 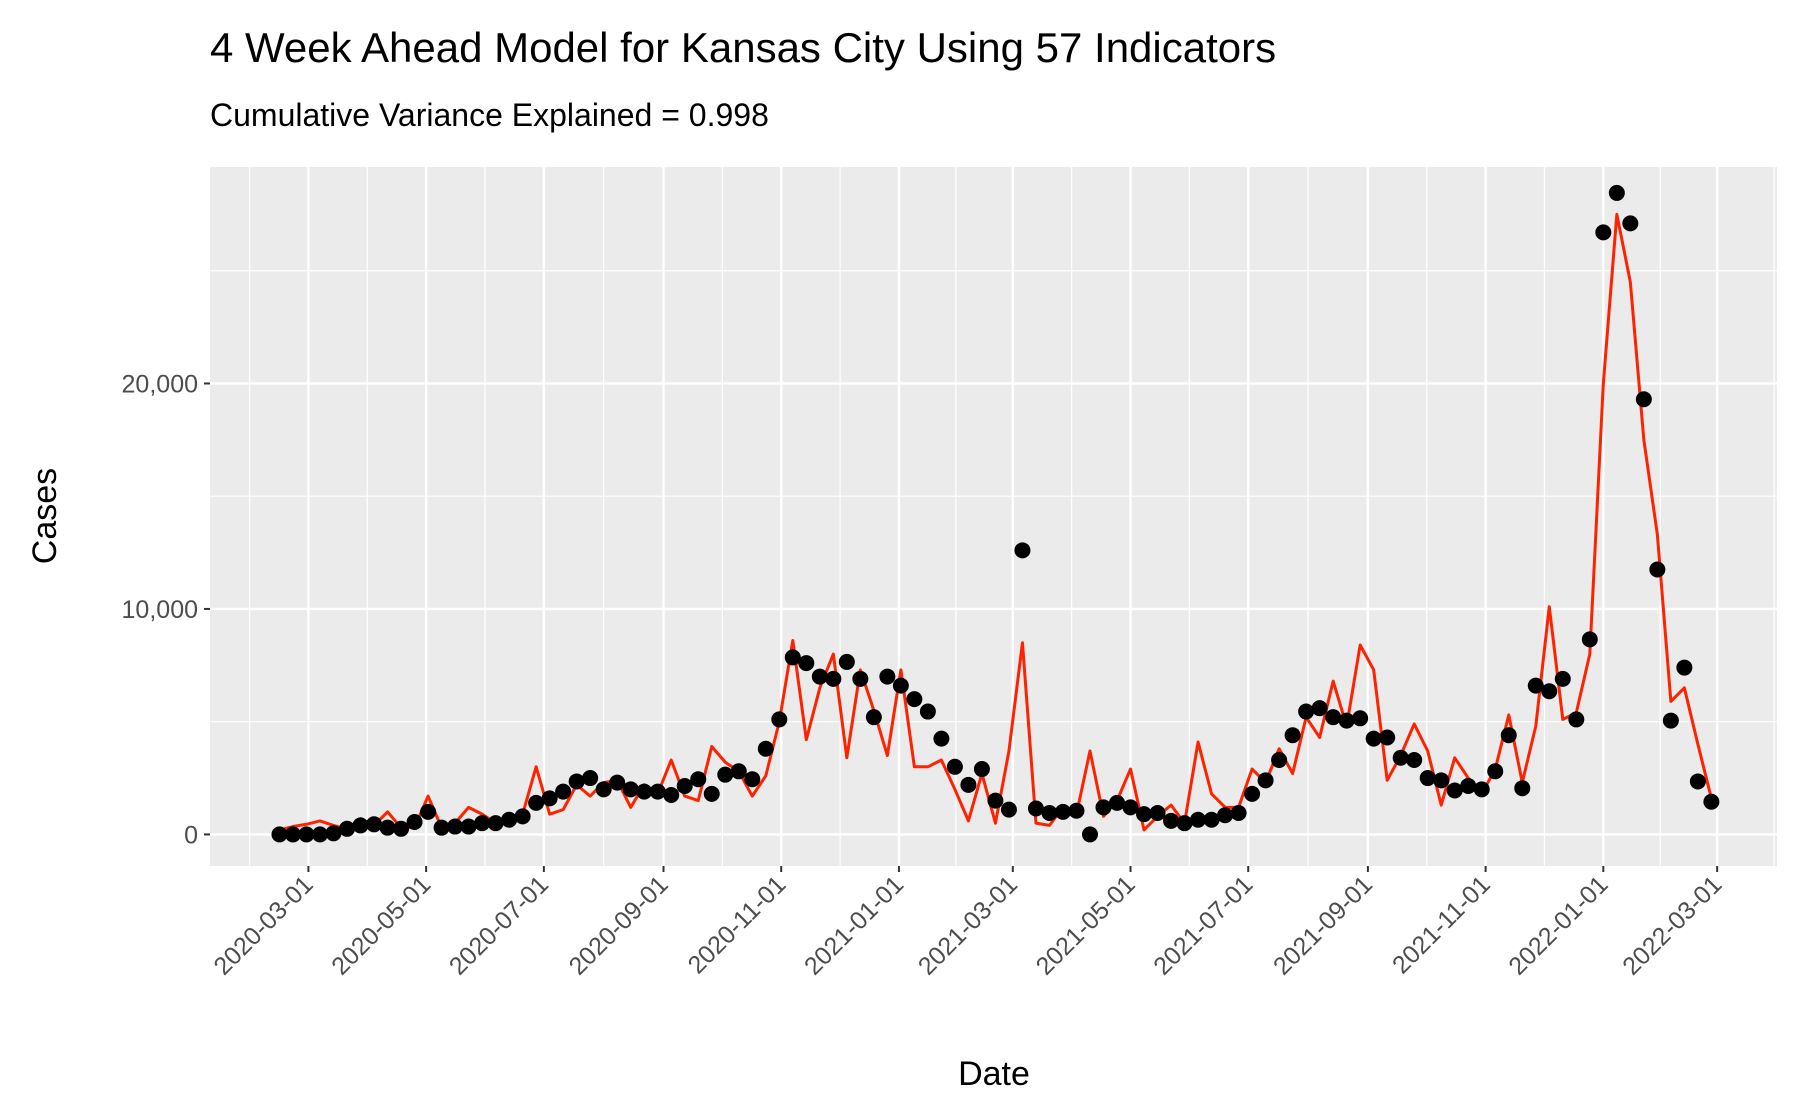 What do you see at coordinates (263, 925) in the screenshot?
I see `x-tick-label: 2020-03-01` at bounding box center [263, 925].